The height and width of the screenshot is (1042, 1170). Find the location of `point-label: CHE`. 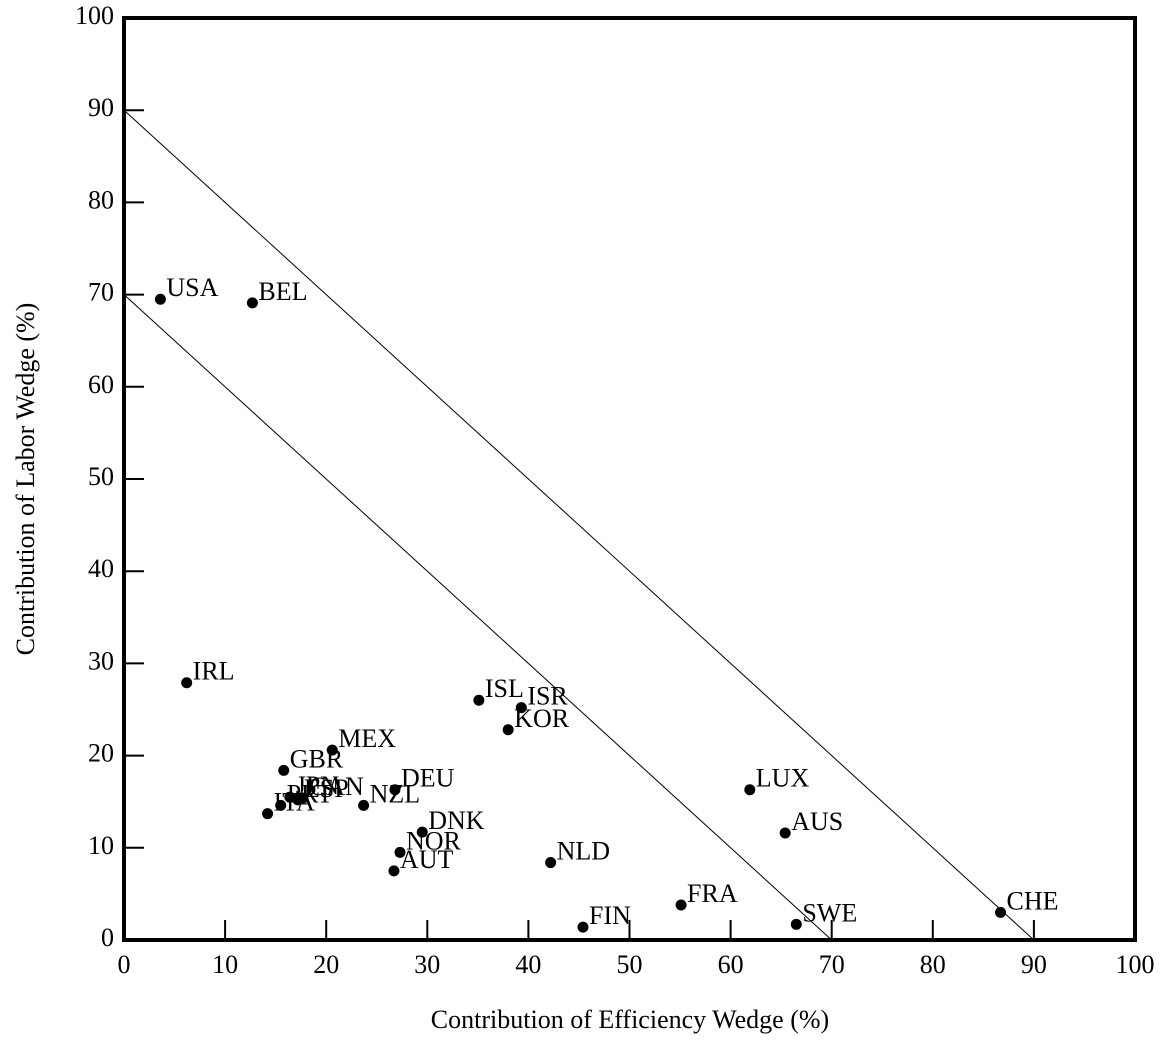

point-label: CHE is located at coordinates (1033, 900).